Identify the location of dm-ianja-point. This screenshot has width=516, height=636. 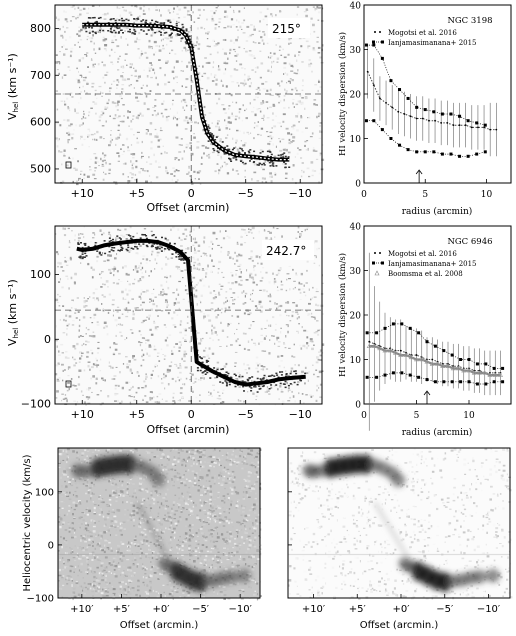
(410, 328).